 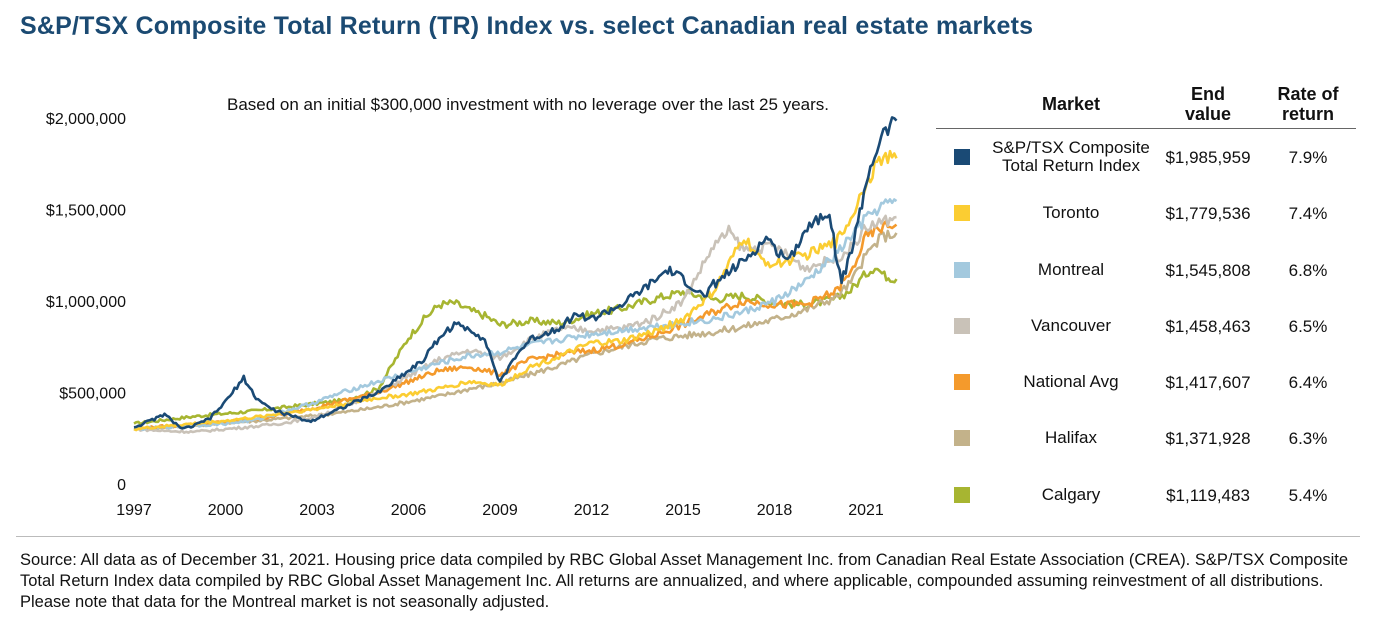 I want to click on table-row: Vancouver $1,458,463 6.5%, so click(x=1146, y=326).